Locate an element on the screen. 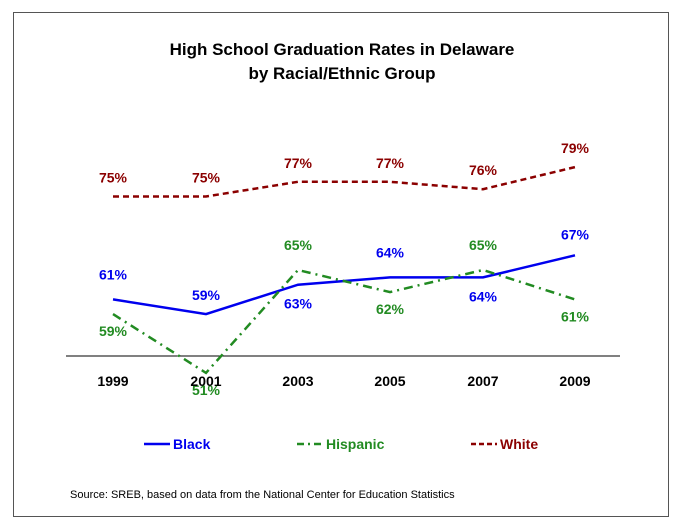 The image size is (684, 529). x-tick-label-2001: 2001 is located at coordinates (205, 381).